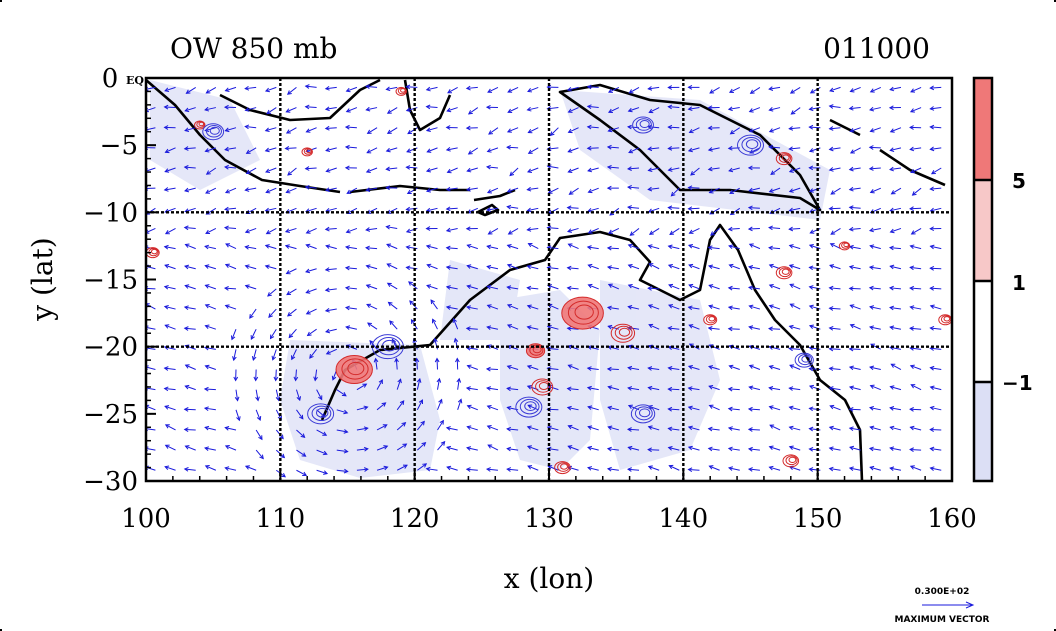 The image size is (1056, 631). What do you see at coordinates (1002, 279) in the screenshot?
I see `colorbar: 5 1 −1` at bounding box center [1002, 279].